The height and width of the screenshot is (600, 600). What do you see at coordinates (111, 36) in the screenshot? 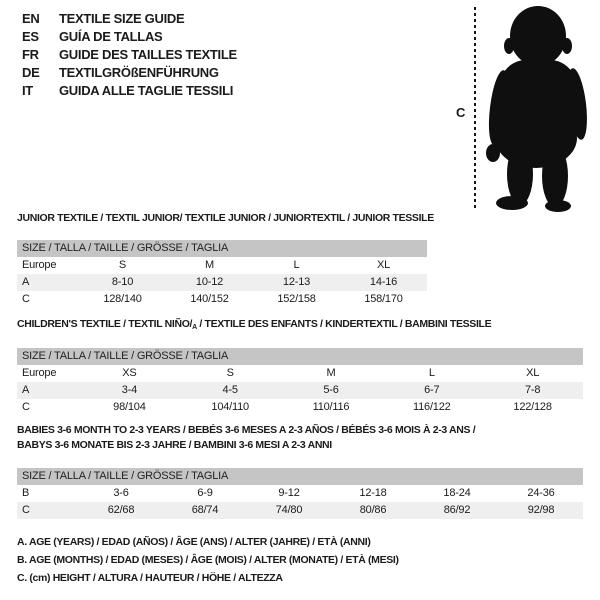
I see `language-label: GUÍA DE TALLAS` at bounding box center [111, 36].